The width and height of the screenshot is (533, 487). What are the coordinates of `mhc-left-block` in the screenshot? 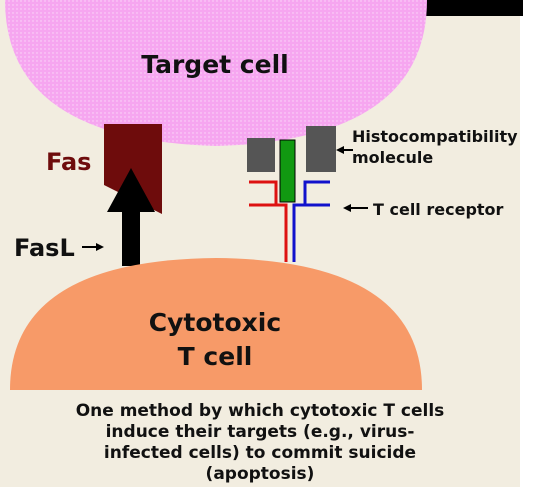 It's located at (261, 155).